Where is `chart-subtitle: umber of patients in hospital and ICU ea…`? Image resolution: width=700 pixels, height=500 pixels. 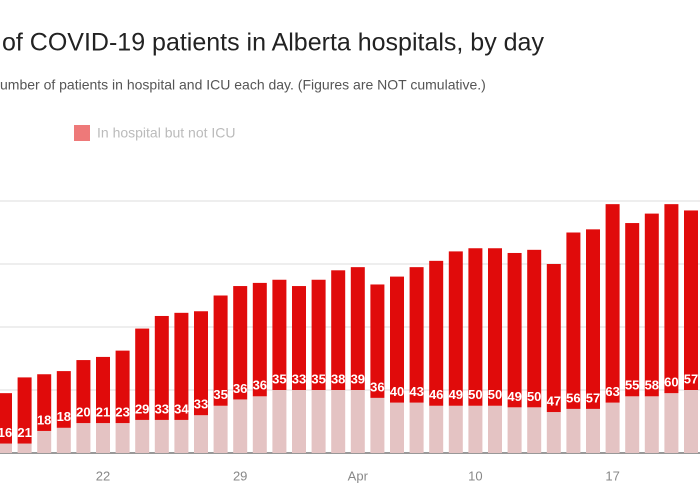 chart-subtitle: umber of patients in hospital and ICU ea… is located at coordinates (243, 85).